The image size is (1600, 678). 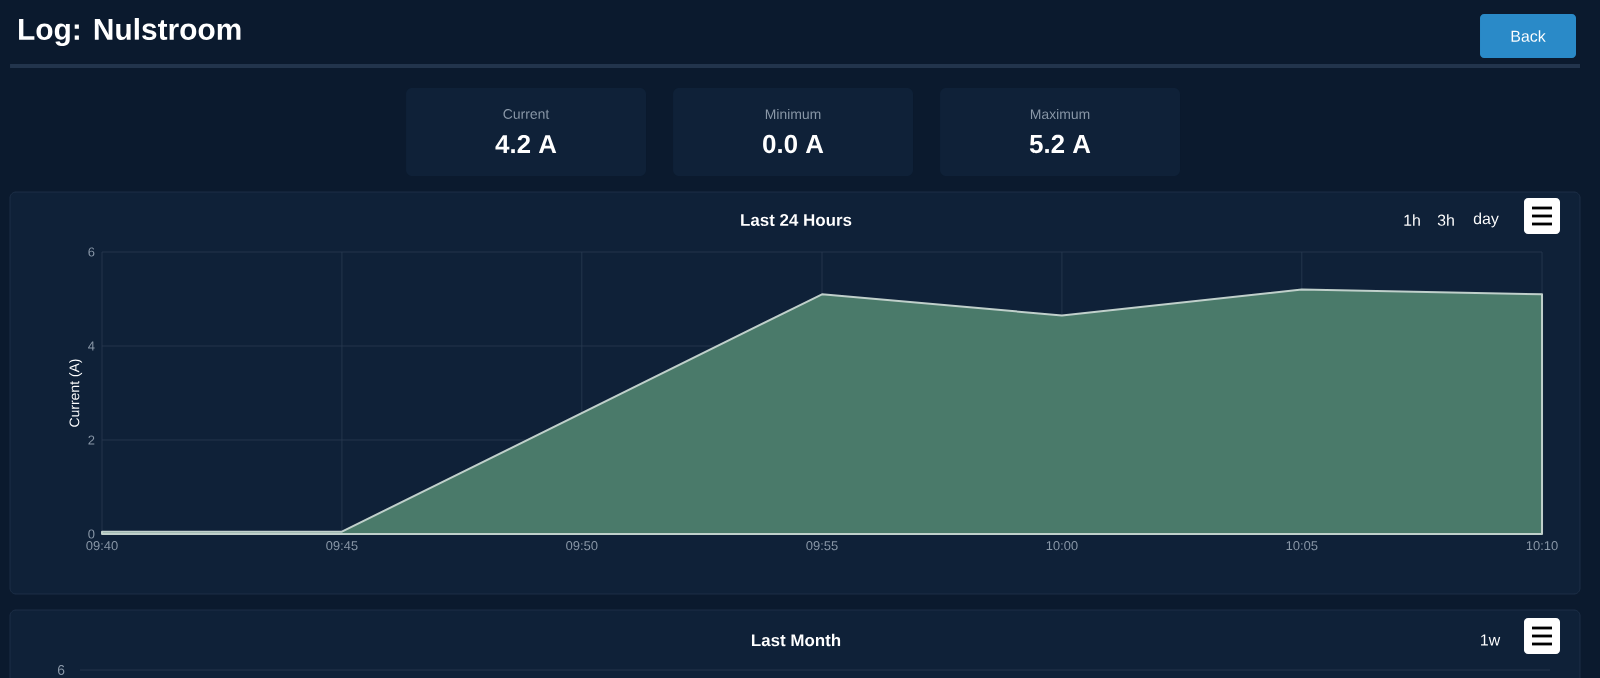 I want to click on text: 5.2 A, so click(x=1060, y=144).